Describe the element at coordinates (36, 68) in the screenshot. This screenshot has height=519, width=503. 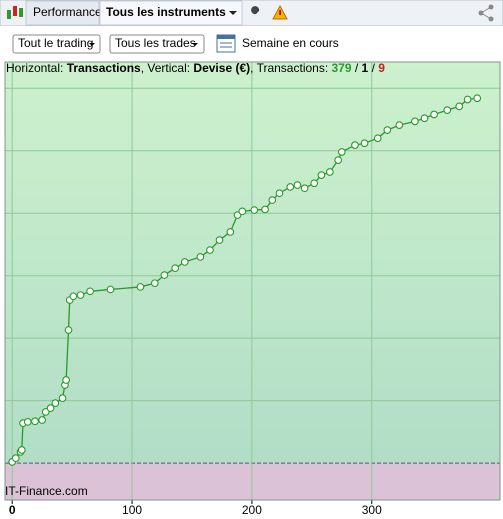
I see `header-part: Horizontal:` at that location.